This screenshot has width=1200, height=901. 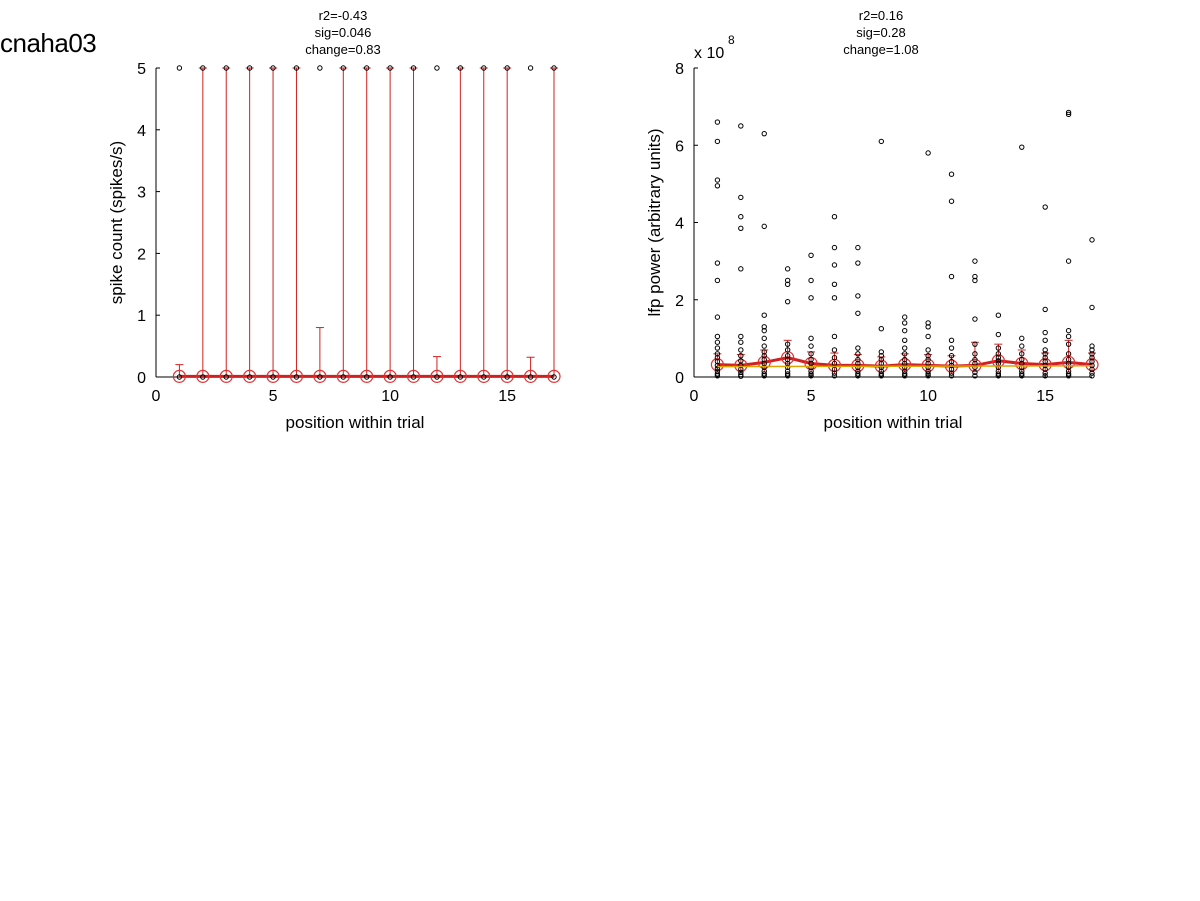 What do you see at coordinates (881, 49) in the screenshot?
I see `chart-title-line: change=1.08` at bounding box center [881, 49].